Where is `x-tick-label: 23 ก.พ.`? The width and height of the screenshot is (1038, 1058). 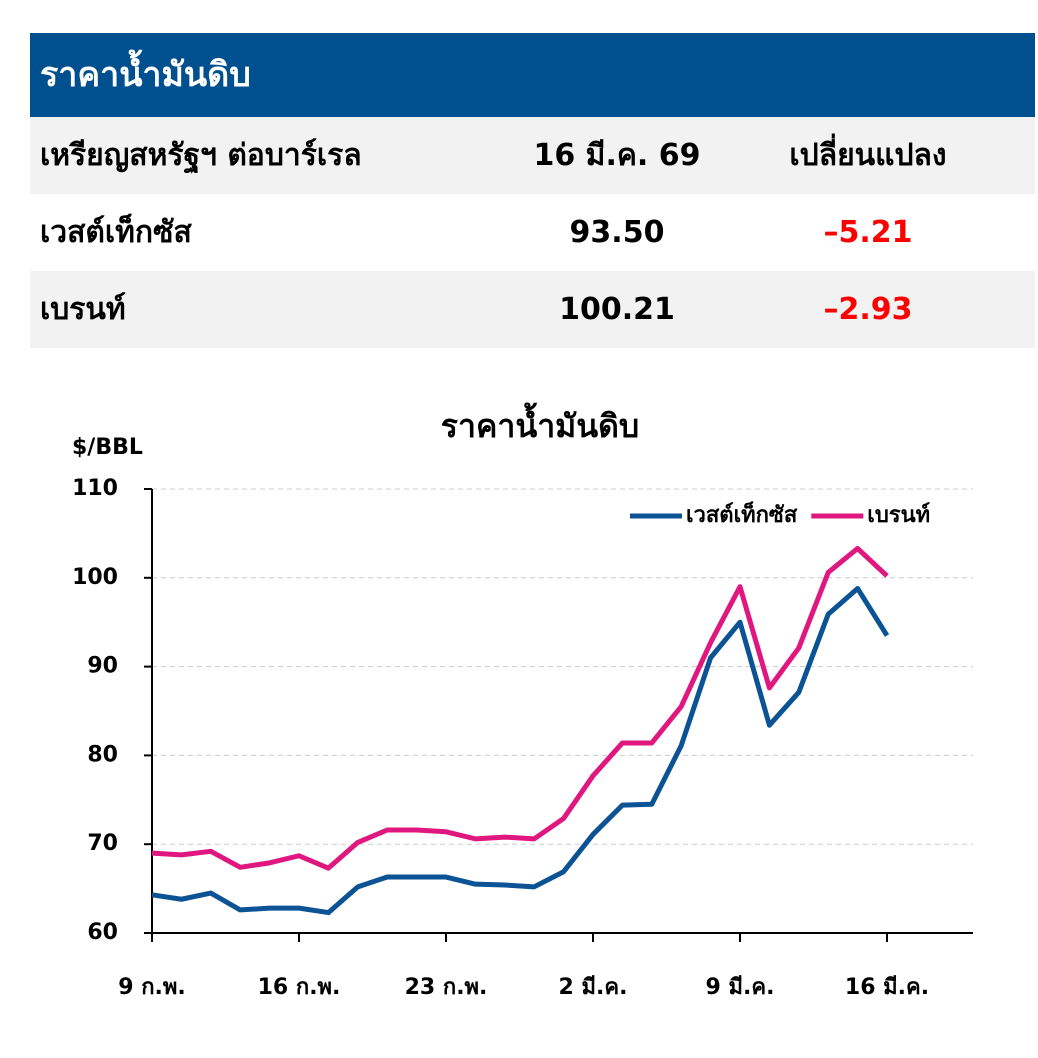 x-tick-label: 23 ก.พ. is located at coordinates (446, 987).